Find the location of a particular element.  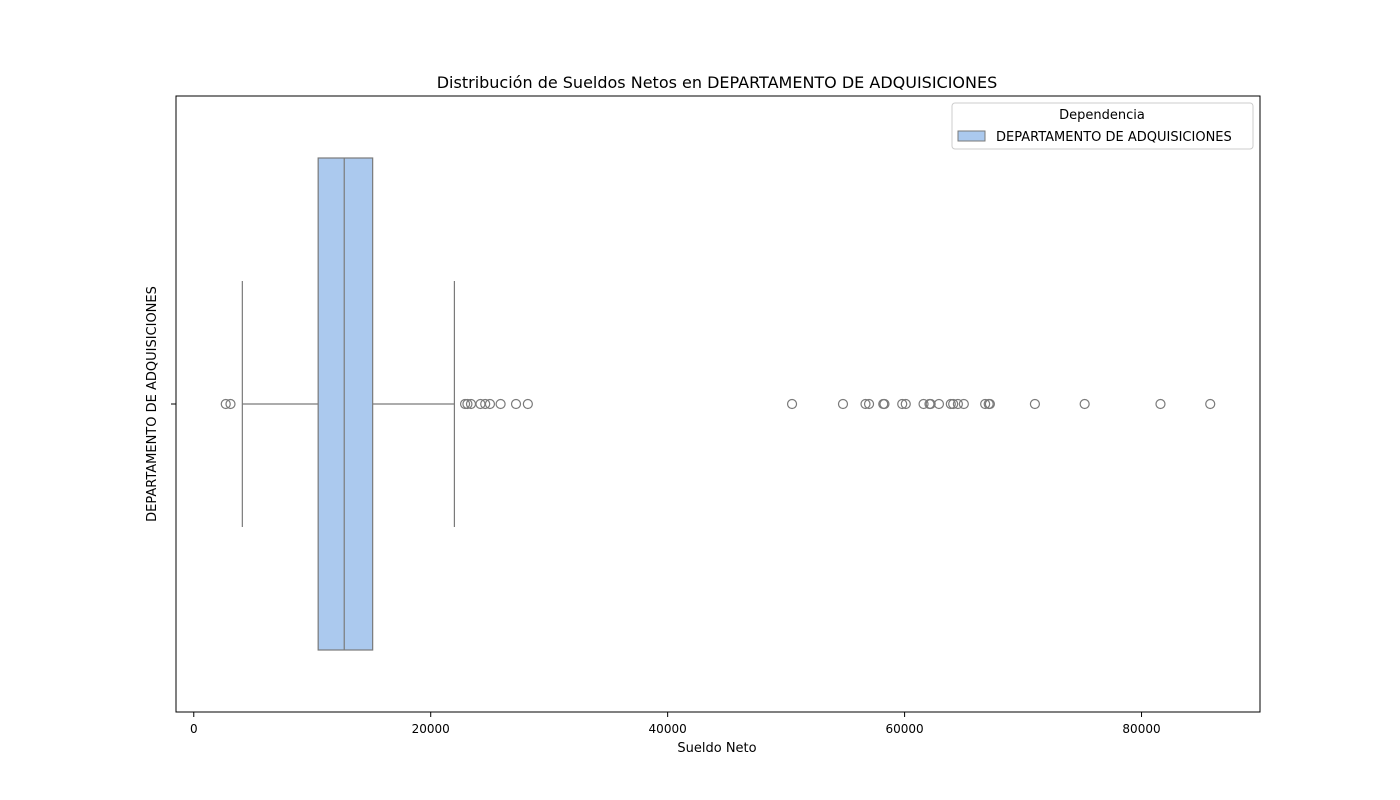

iqr-box is located at coordinates (345, 404).